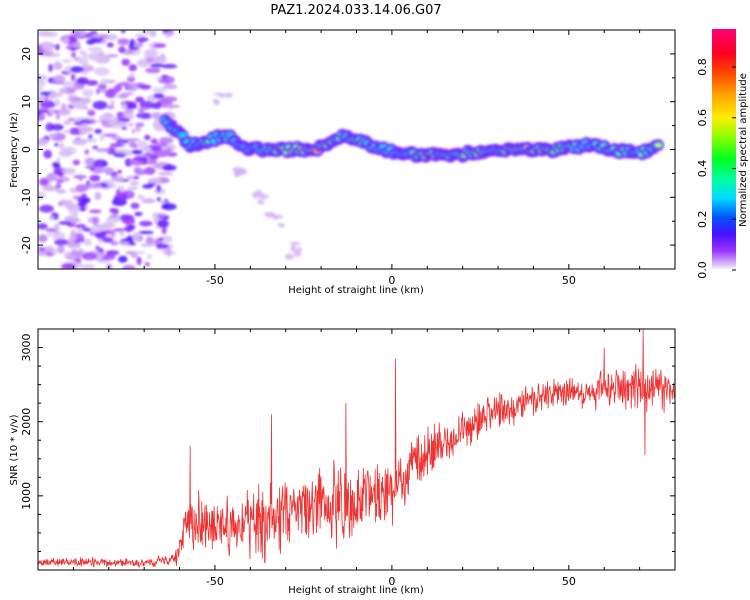 This screenshot has width=750, height=600. I want to click on y-tick-label: -20, so click(26, 245).